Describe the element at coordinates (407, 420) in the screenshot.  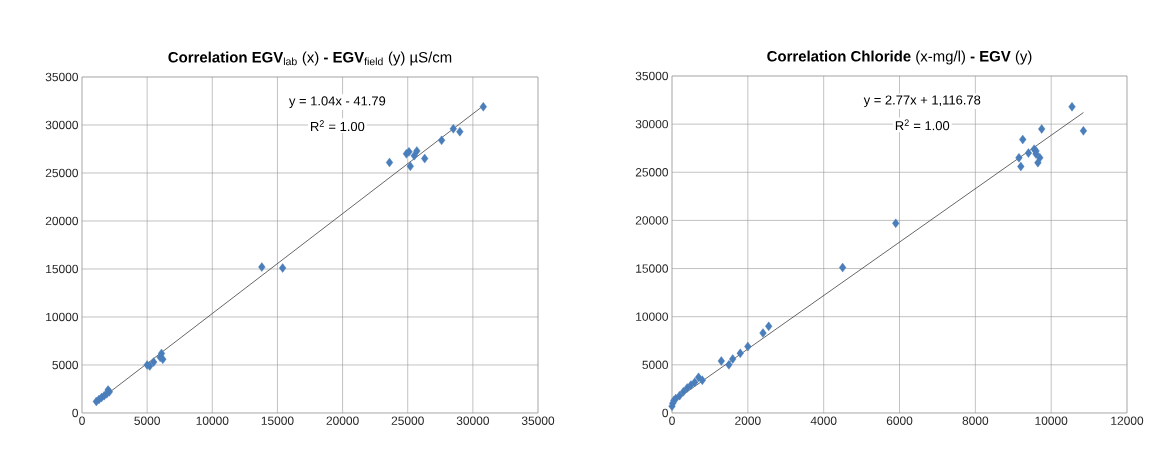
I see `x-tick-label: 25000` at that location.